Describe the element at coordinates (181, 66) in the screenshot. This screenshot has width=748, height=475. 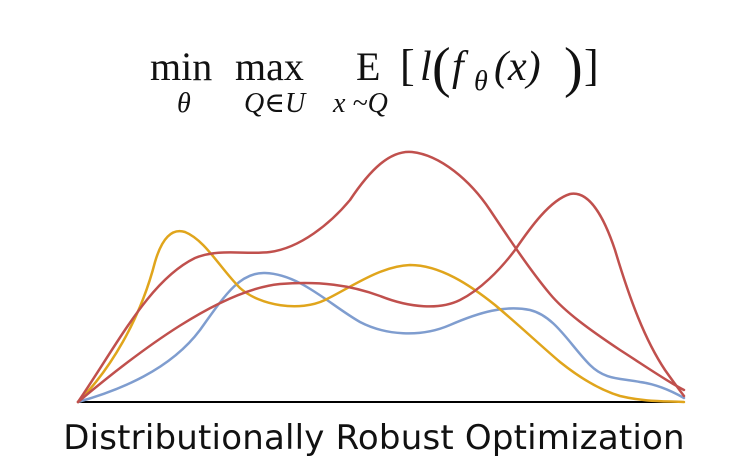
I see `min-operator: min` at that location.